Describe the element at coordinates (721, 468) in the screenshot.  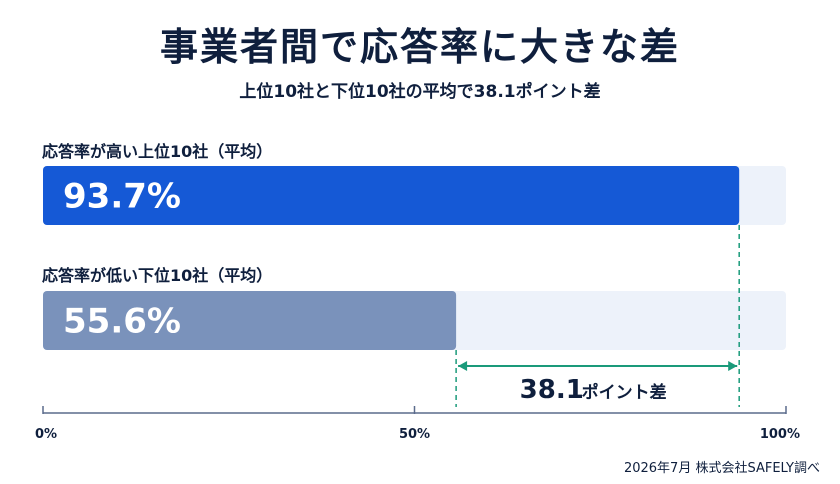
I see `source-footnote: 2026年7月 株式会社SAFELY調べ` at that location.